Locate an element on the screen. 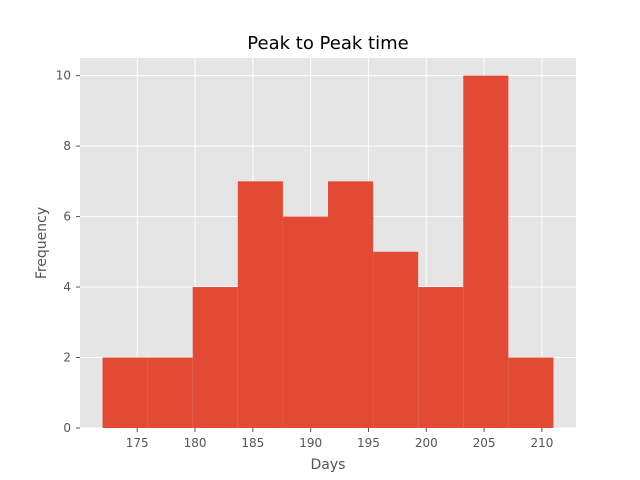  x-tick-label: 185 is located at coordinates (252, 443).